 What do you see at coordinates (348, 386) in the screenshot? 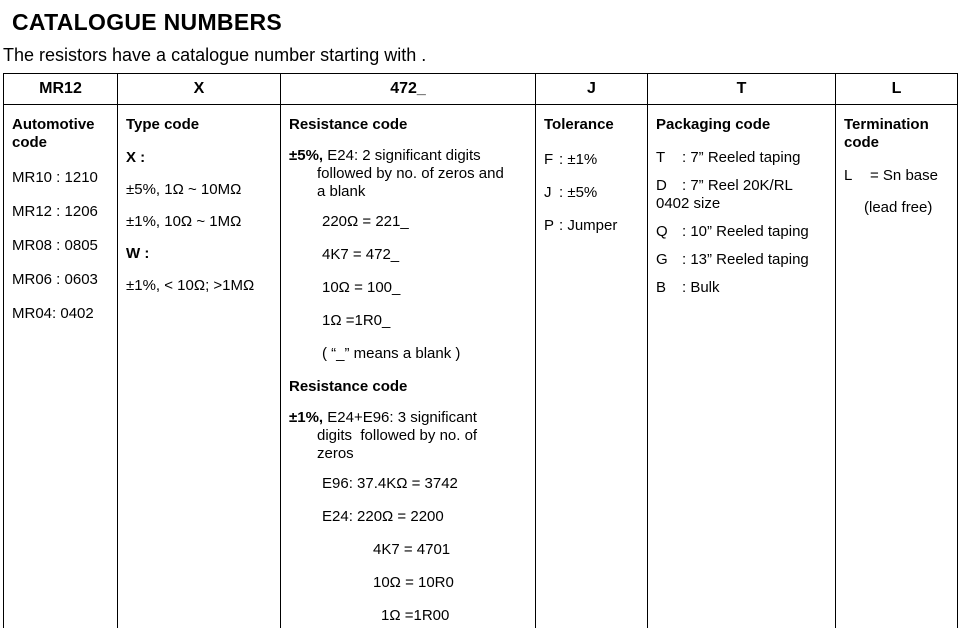
I see `resistance-heading-2: Resistance code` at bounding box center [348, 386].